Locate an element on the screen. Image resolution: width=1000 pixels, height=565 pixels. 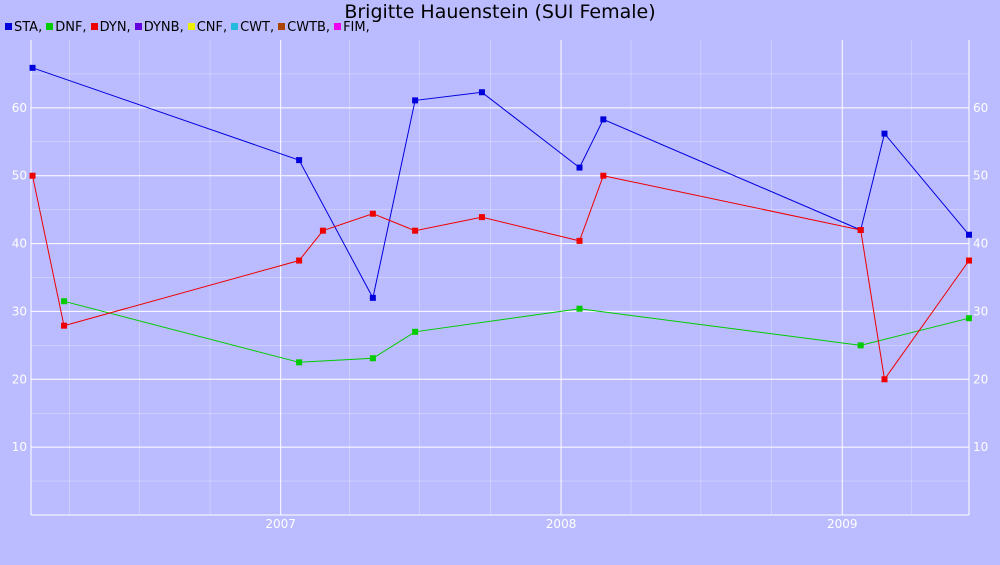
legend-item: DYNB, is located at coordinates (159, 27).